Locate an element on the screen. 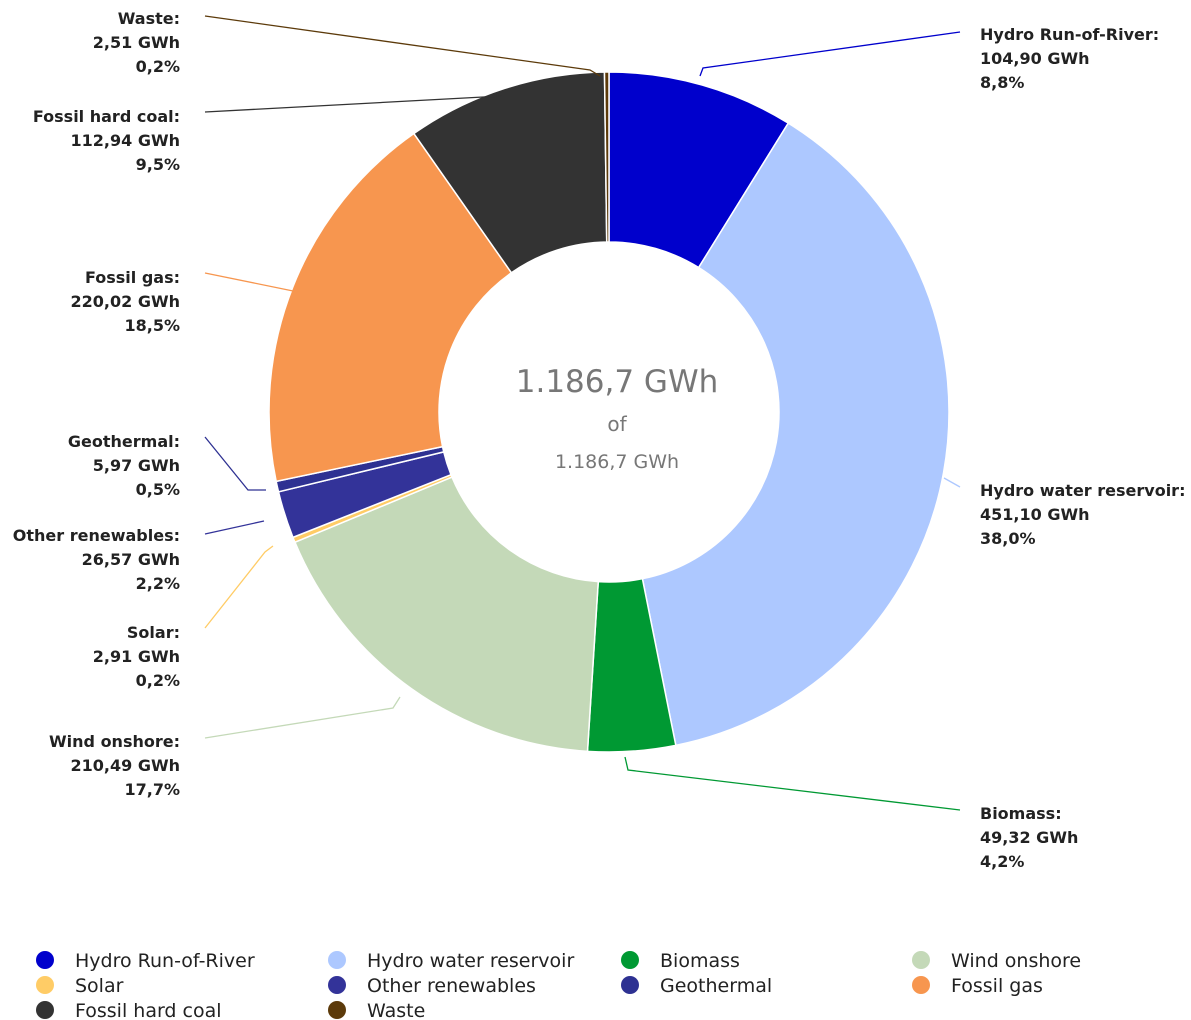 This screenshot has width=1191, height=1020. legend-label: Wind onshore is located at coordinates (1016, 961).